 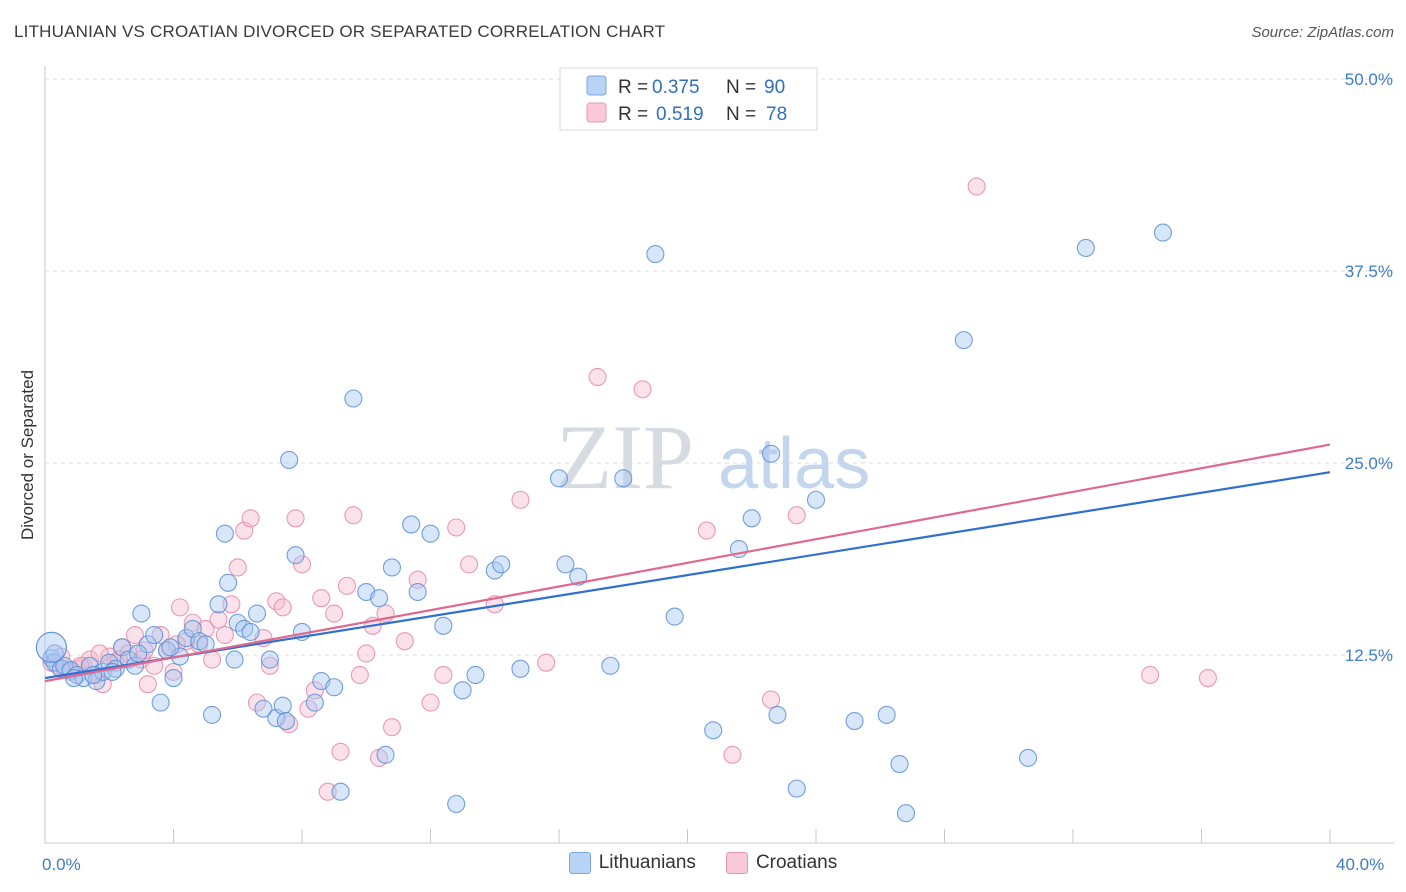 I want to click on legend-r-label-2: R =, so click(x=633, y=114).